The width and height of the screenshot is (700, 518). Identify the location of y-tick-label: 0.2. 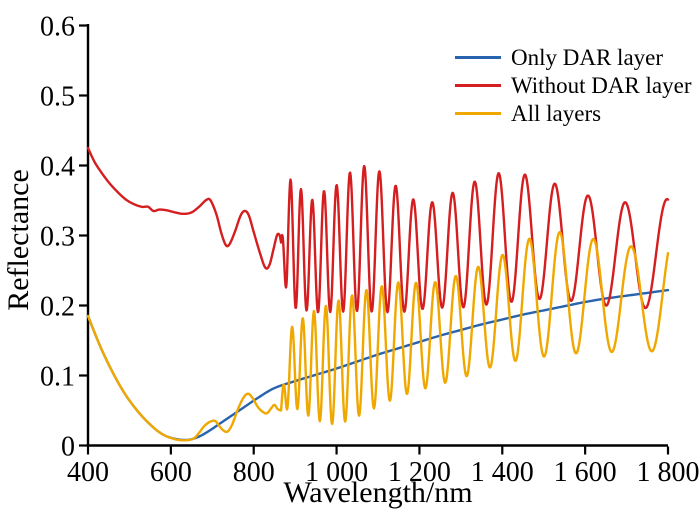
(57, 307).